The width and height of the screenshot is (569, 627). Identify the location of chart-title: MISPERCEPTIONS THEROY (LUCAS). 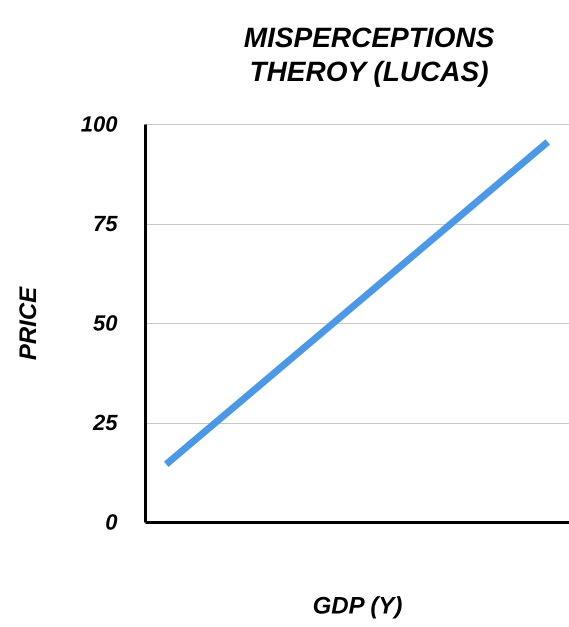
(369, 54).